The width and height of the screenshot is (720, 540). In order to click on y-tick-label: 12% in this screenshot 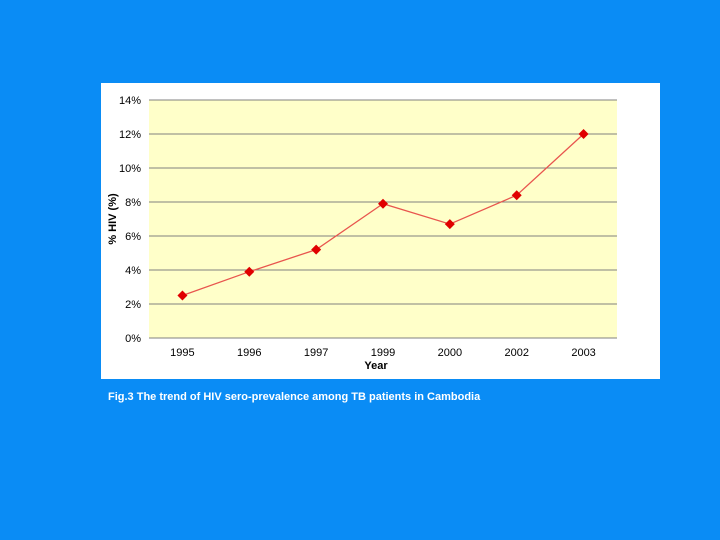, I will do `click(130, 135)`.